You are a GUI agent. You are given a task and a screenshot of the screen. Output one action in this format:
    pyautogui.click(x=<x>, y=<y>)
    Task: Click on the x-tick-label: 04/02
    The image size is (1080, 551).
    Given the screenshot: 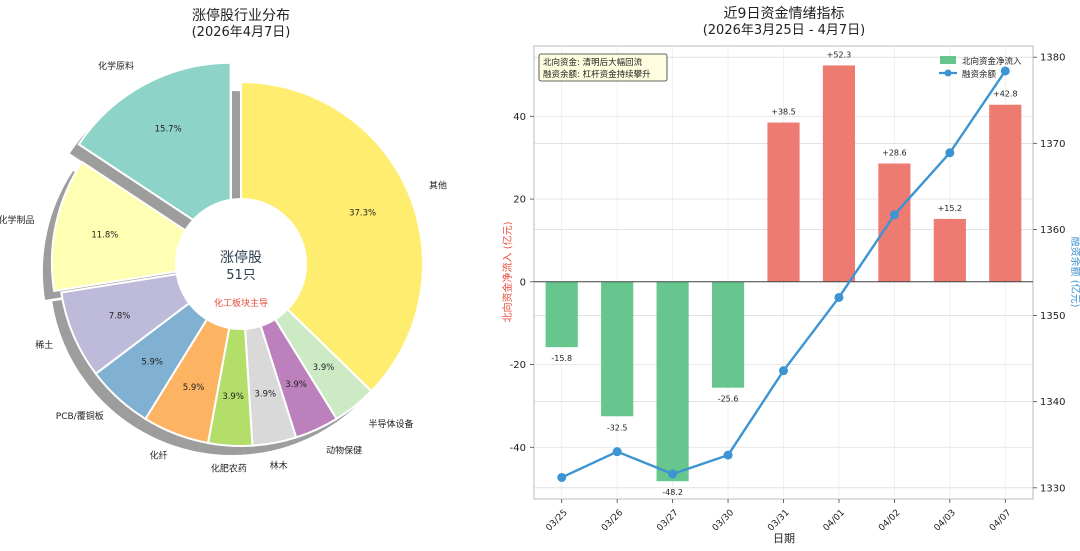 What is the action you would take?
    pyautogui.click(x=889, y=520)
    